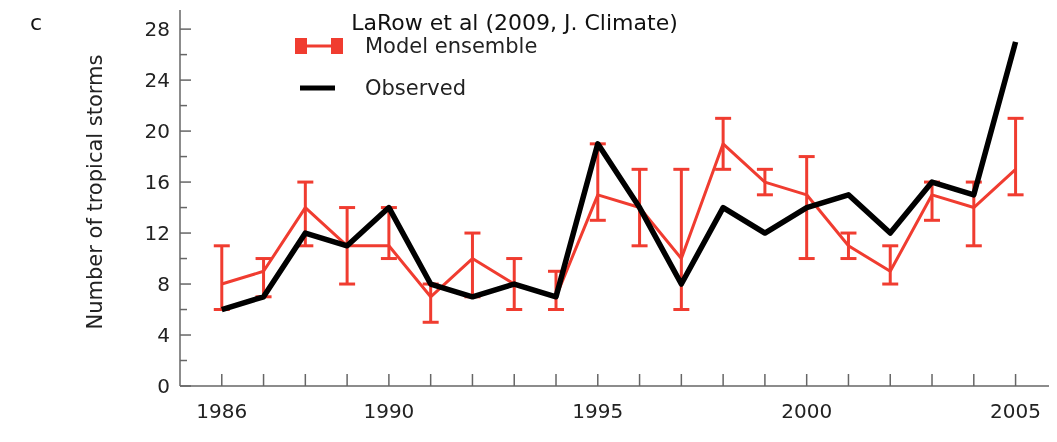  I want to click on y-tick-label: 8, so click(163, 284).